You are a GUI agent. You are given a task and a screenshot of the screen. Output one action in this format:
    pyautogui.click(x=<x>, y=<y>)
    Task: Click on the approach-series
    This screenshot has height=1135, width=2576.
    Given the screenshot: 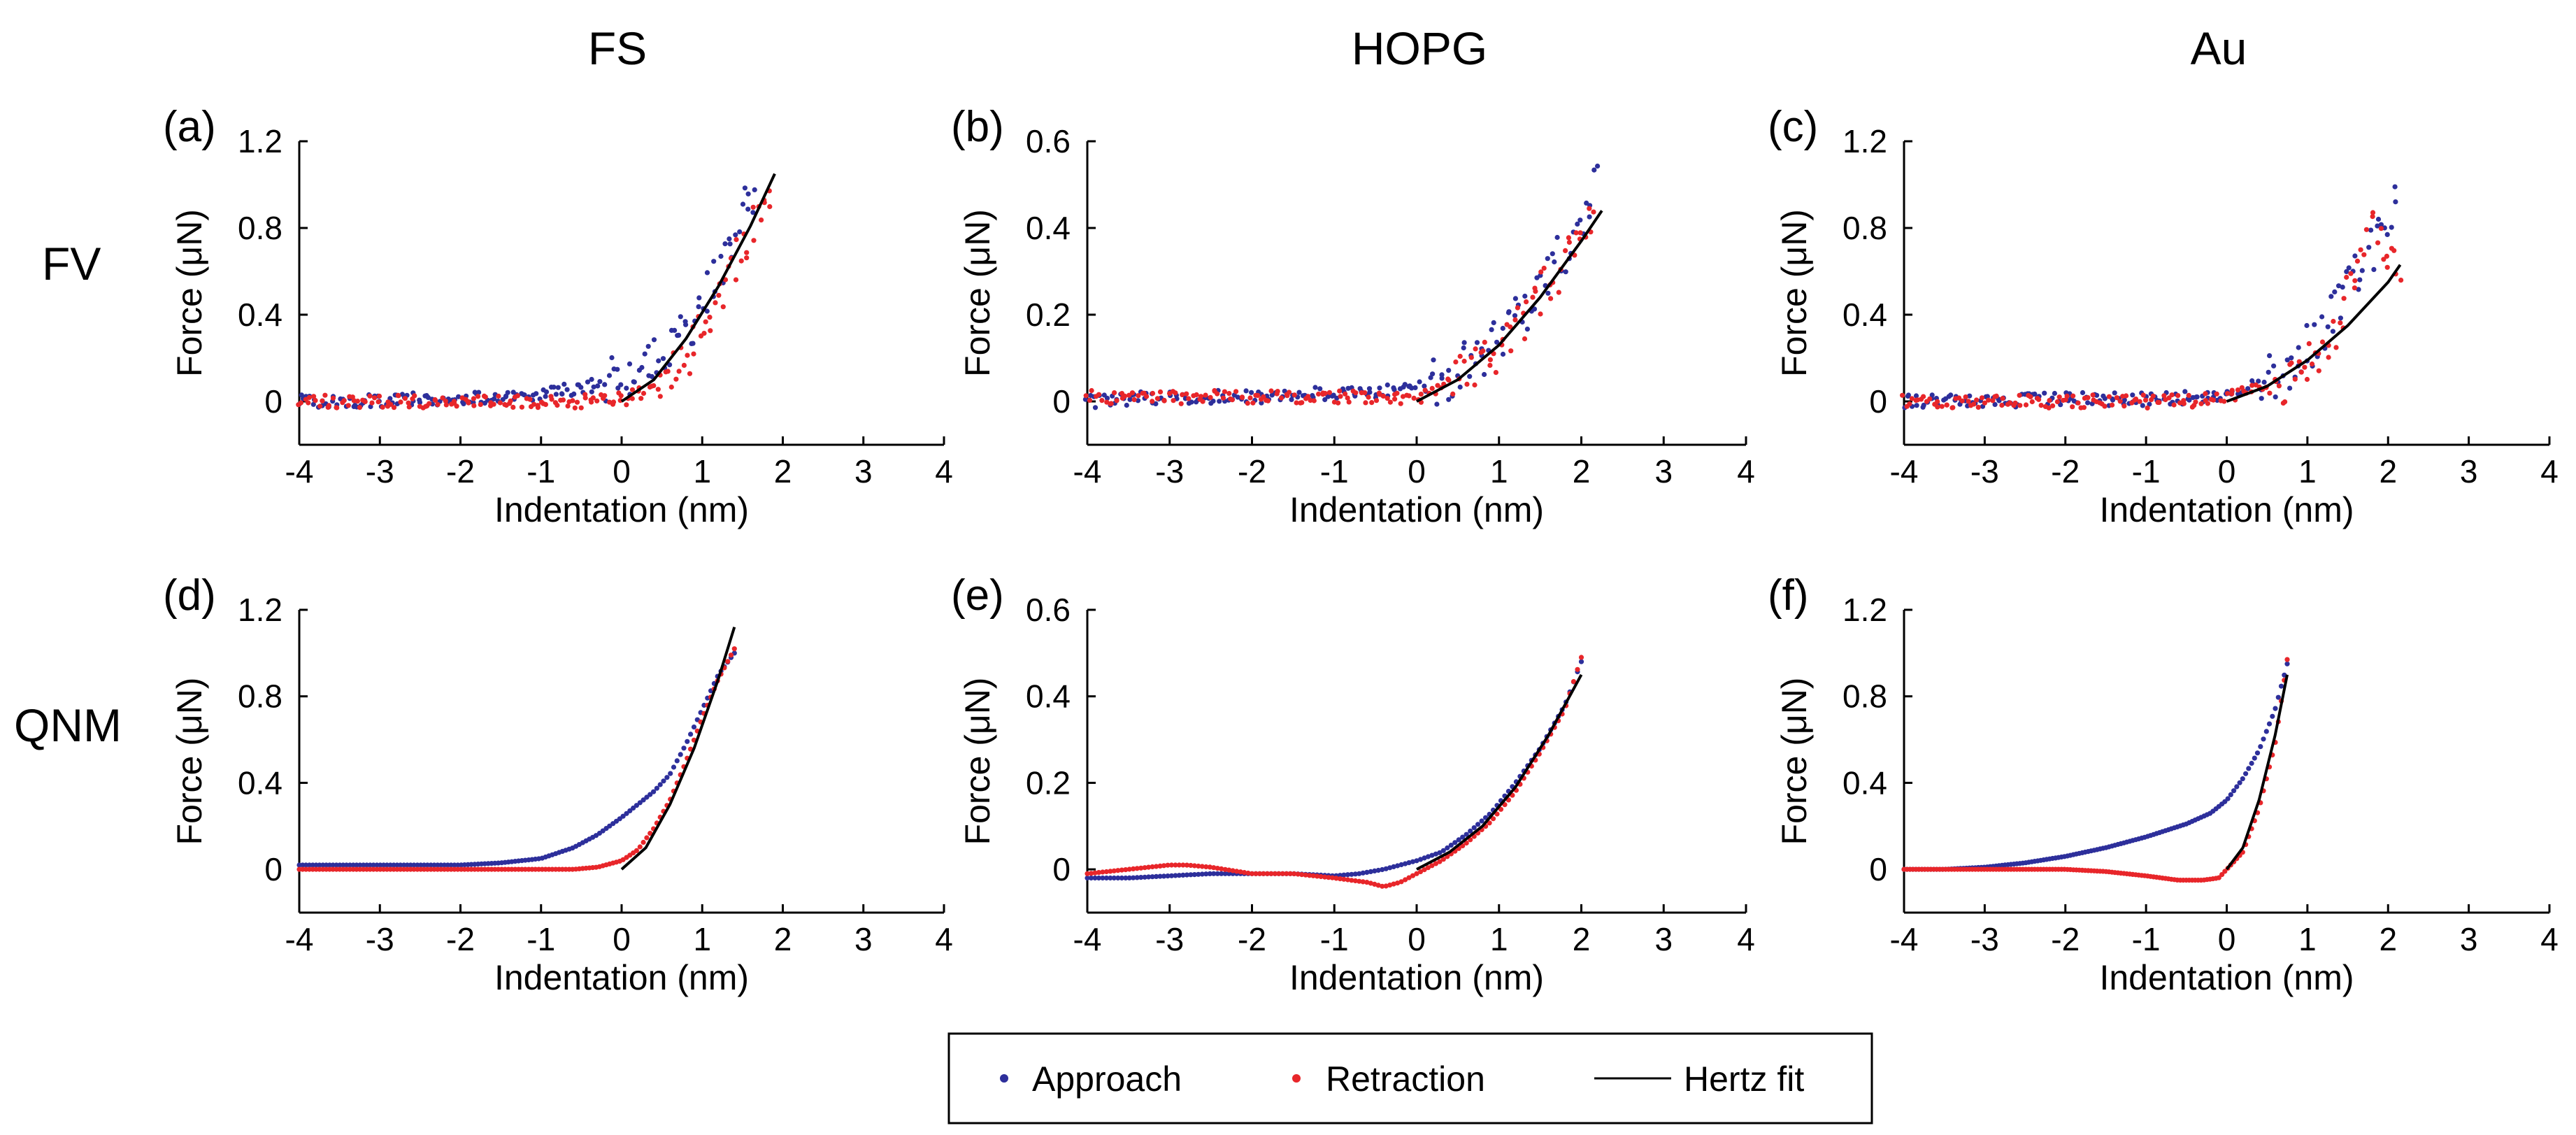 What is the action you would take?
    pyautogui.click(x=2095, y=766)
    